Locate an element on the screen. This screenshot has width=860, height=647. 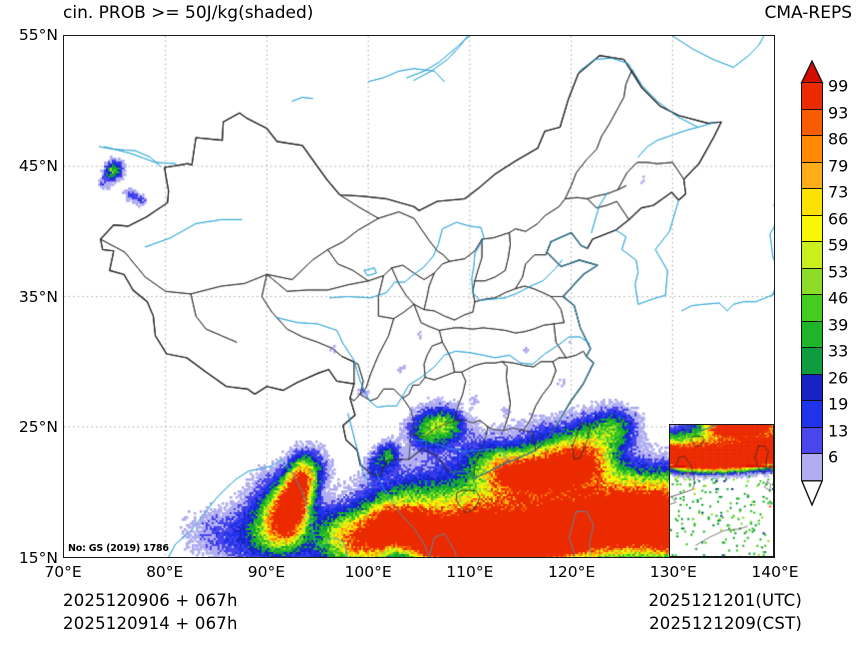
inset-map-south-china-sea is located at coordinates (721, 490).